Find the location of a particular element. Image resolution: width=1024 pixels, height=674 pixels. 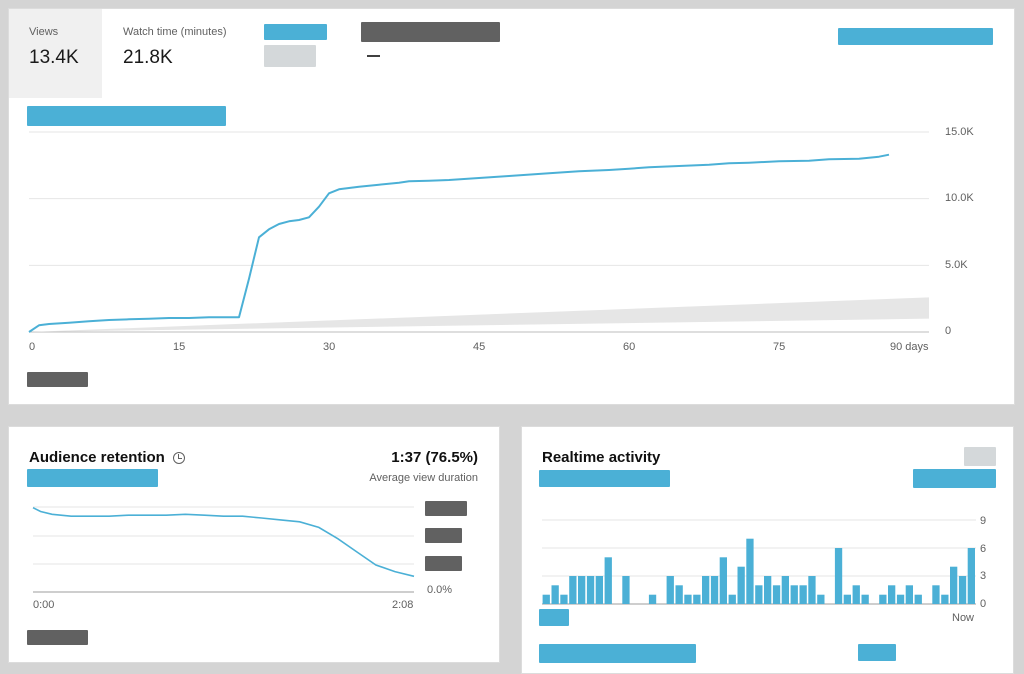

legend-typical-placeholder is located at coordinates (290, 56).